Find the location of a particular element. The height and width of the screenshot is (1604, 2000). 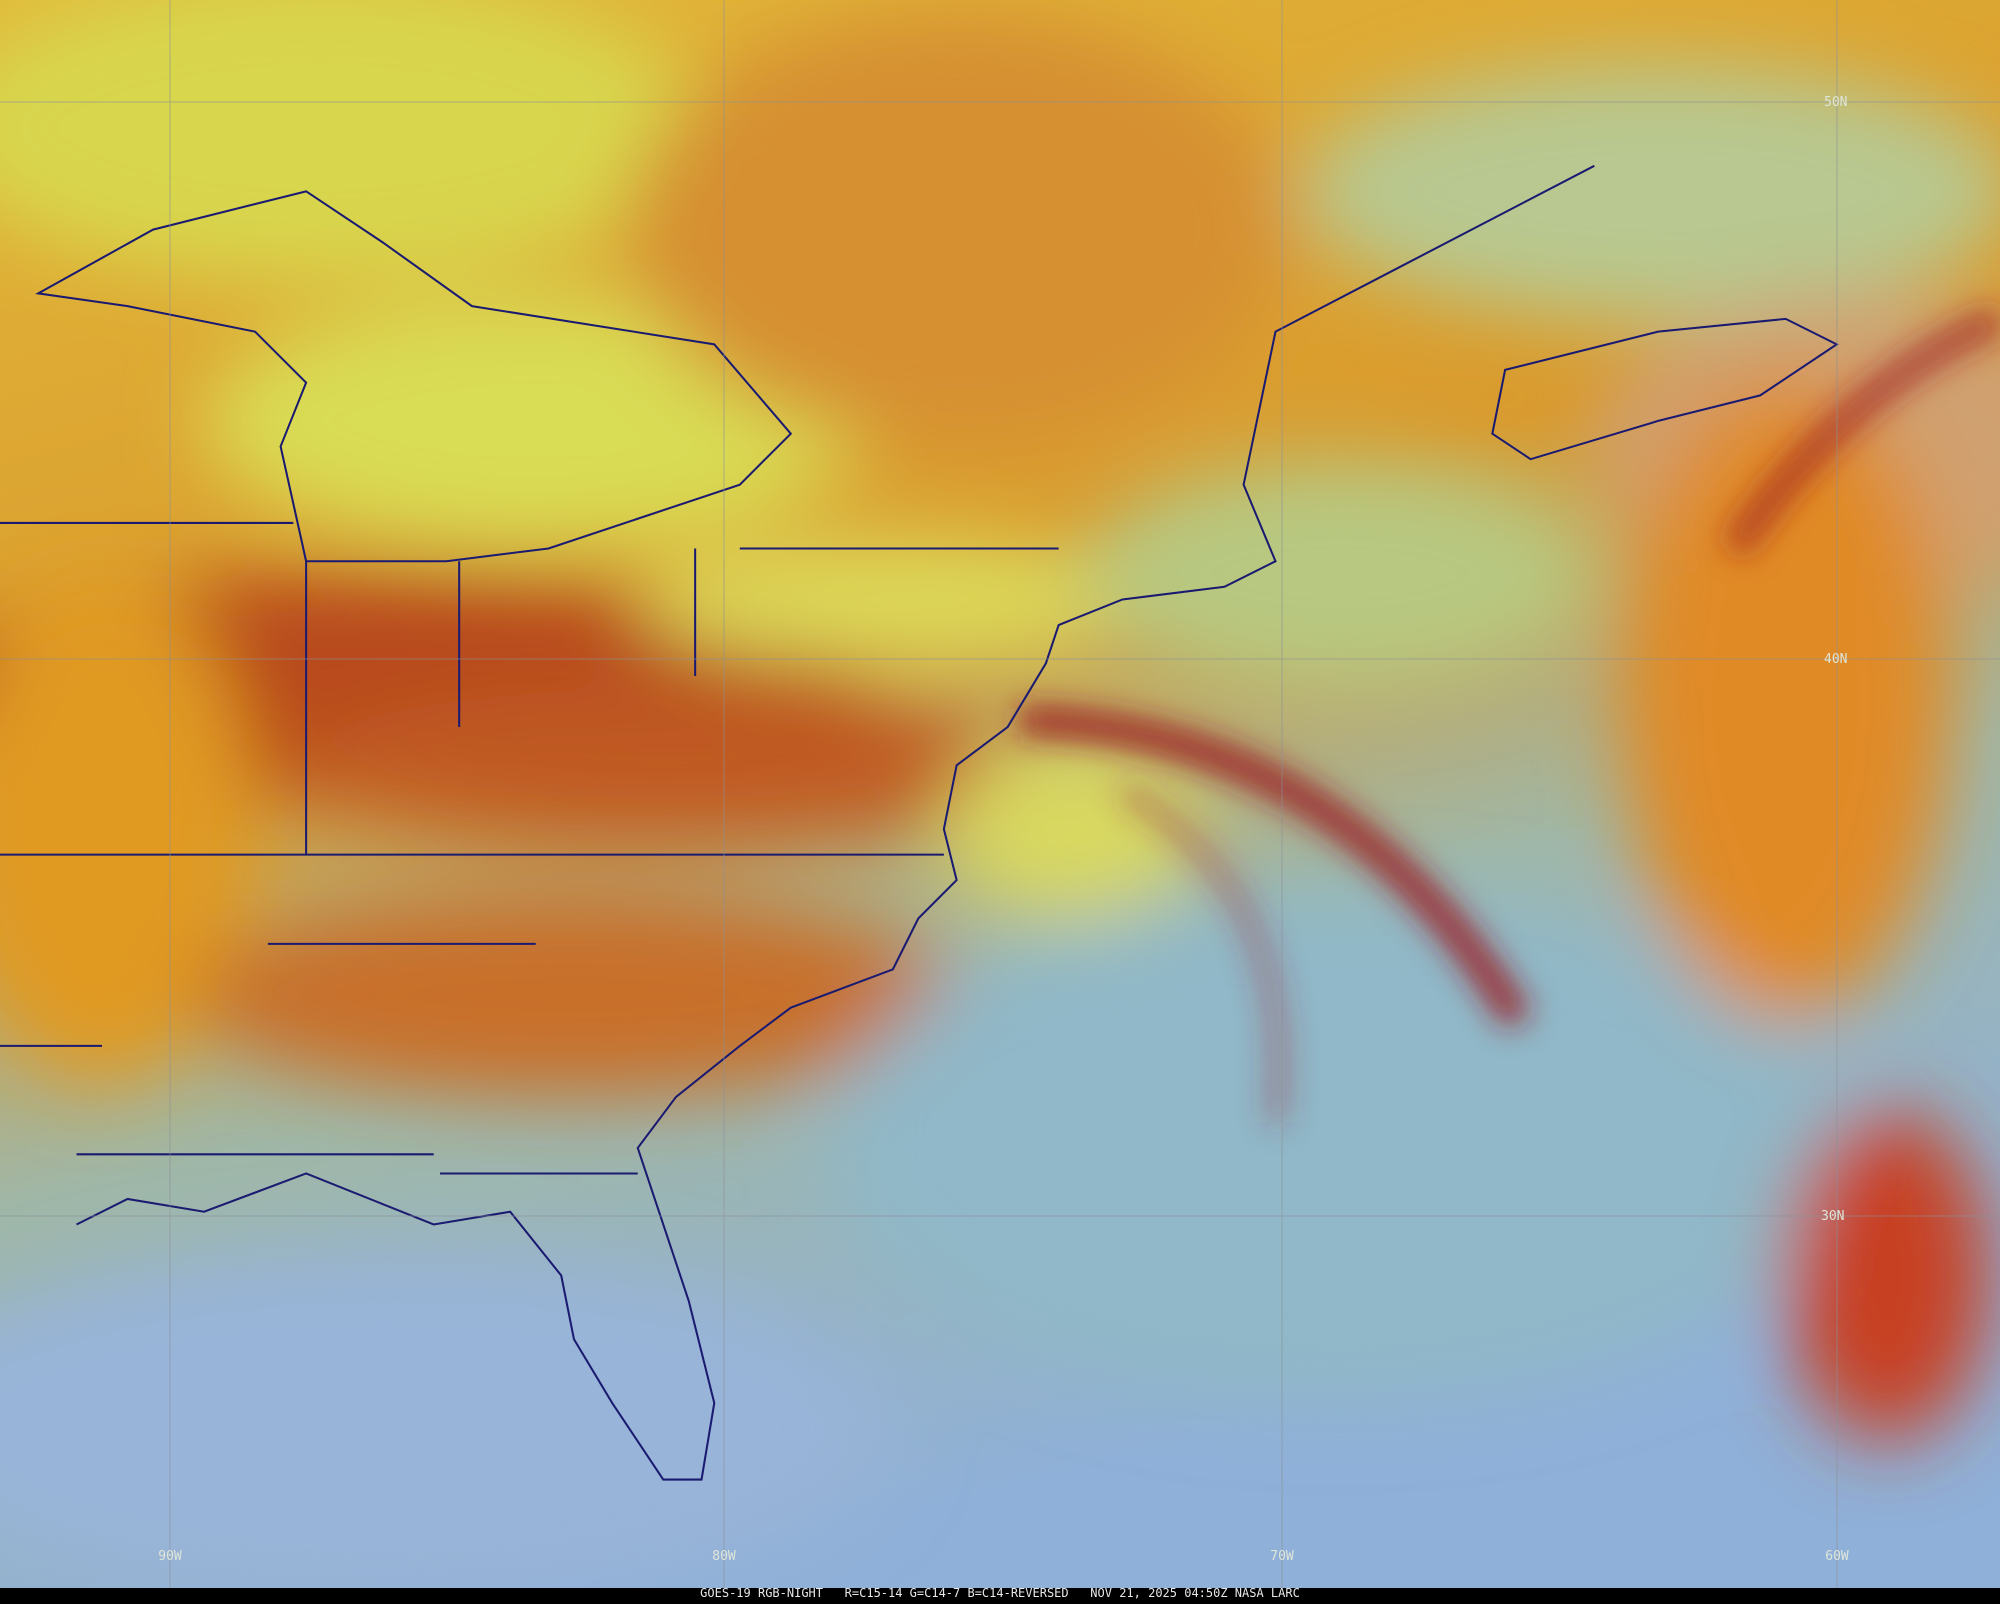

lat-label: 50N is located at coordinates (1835, 102).